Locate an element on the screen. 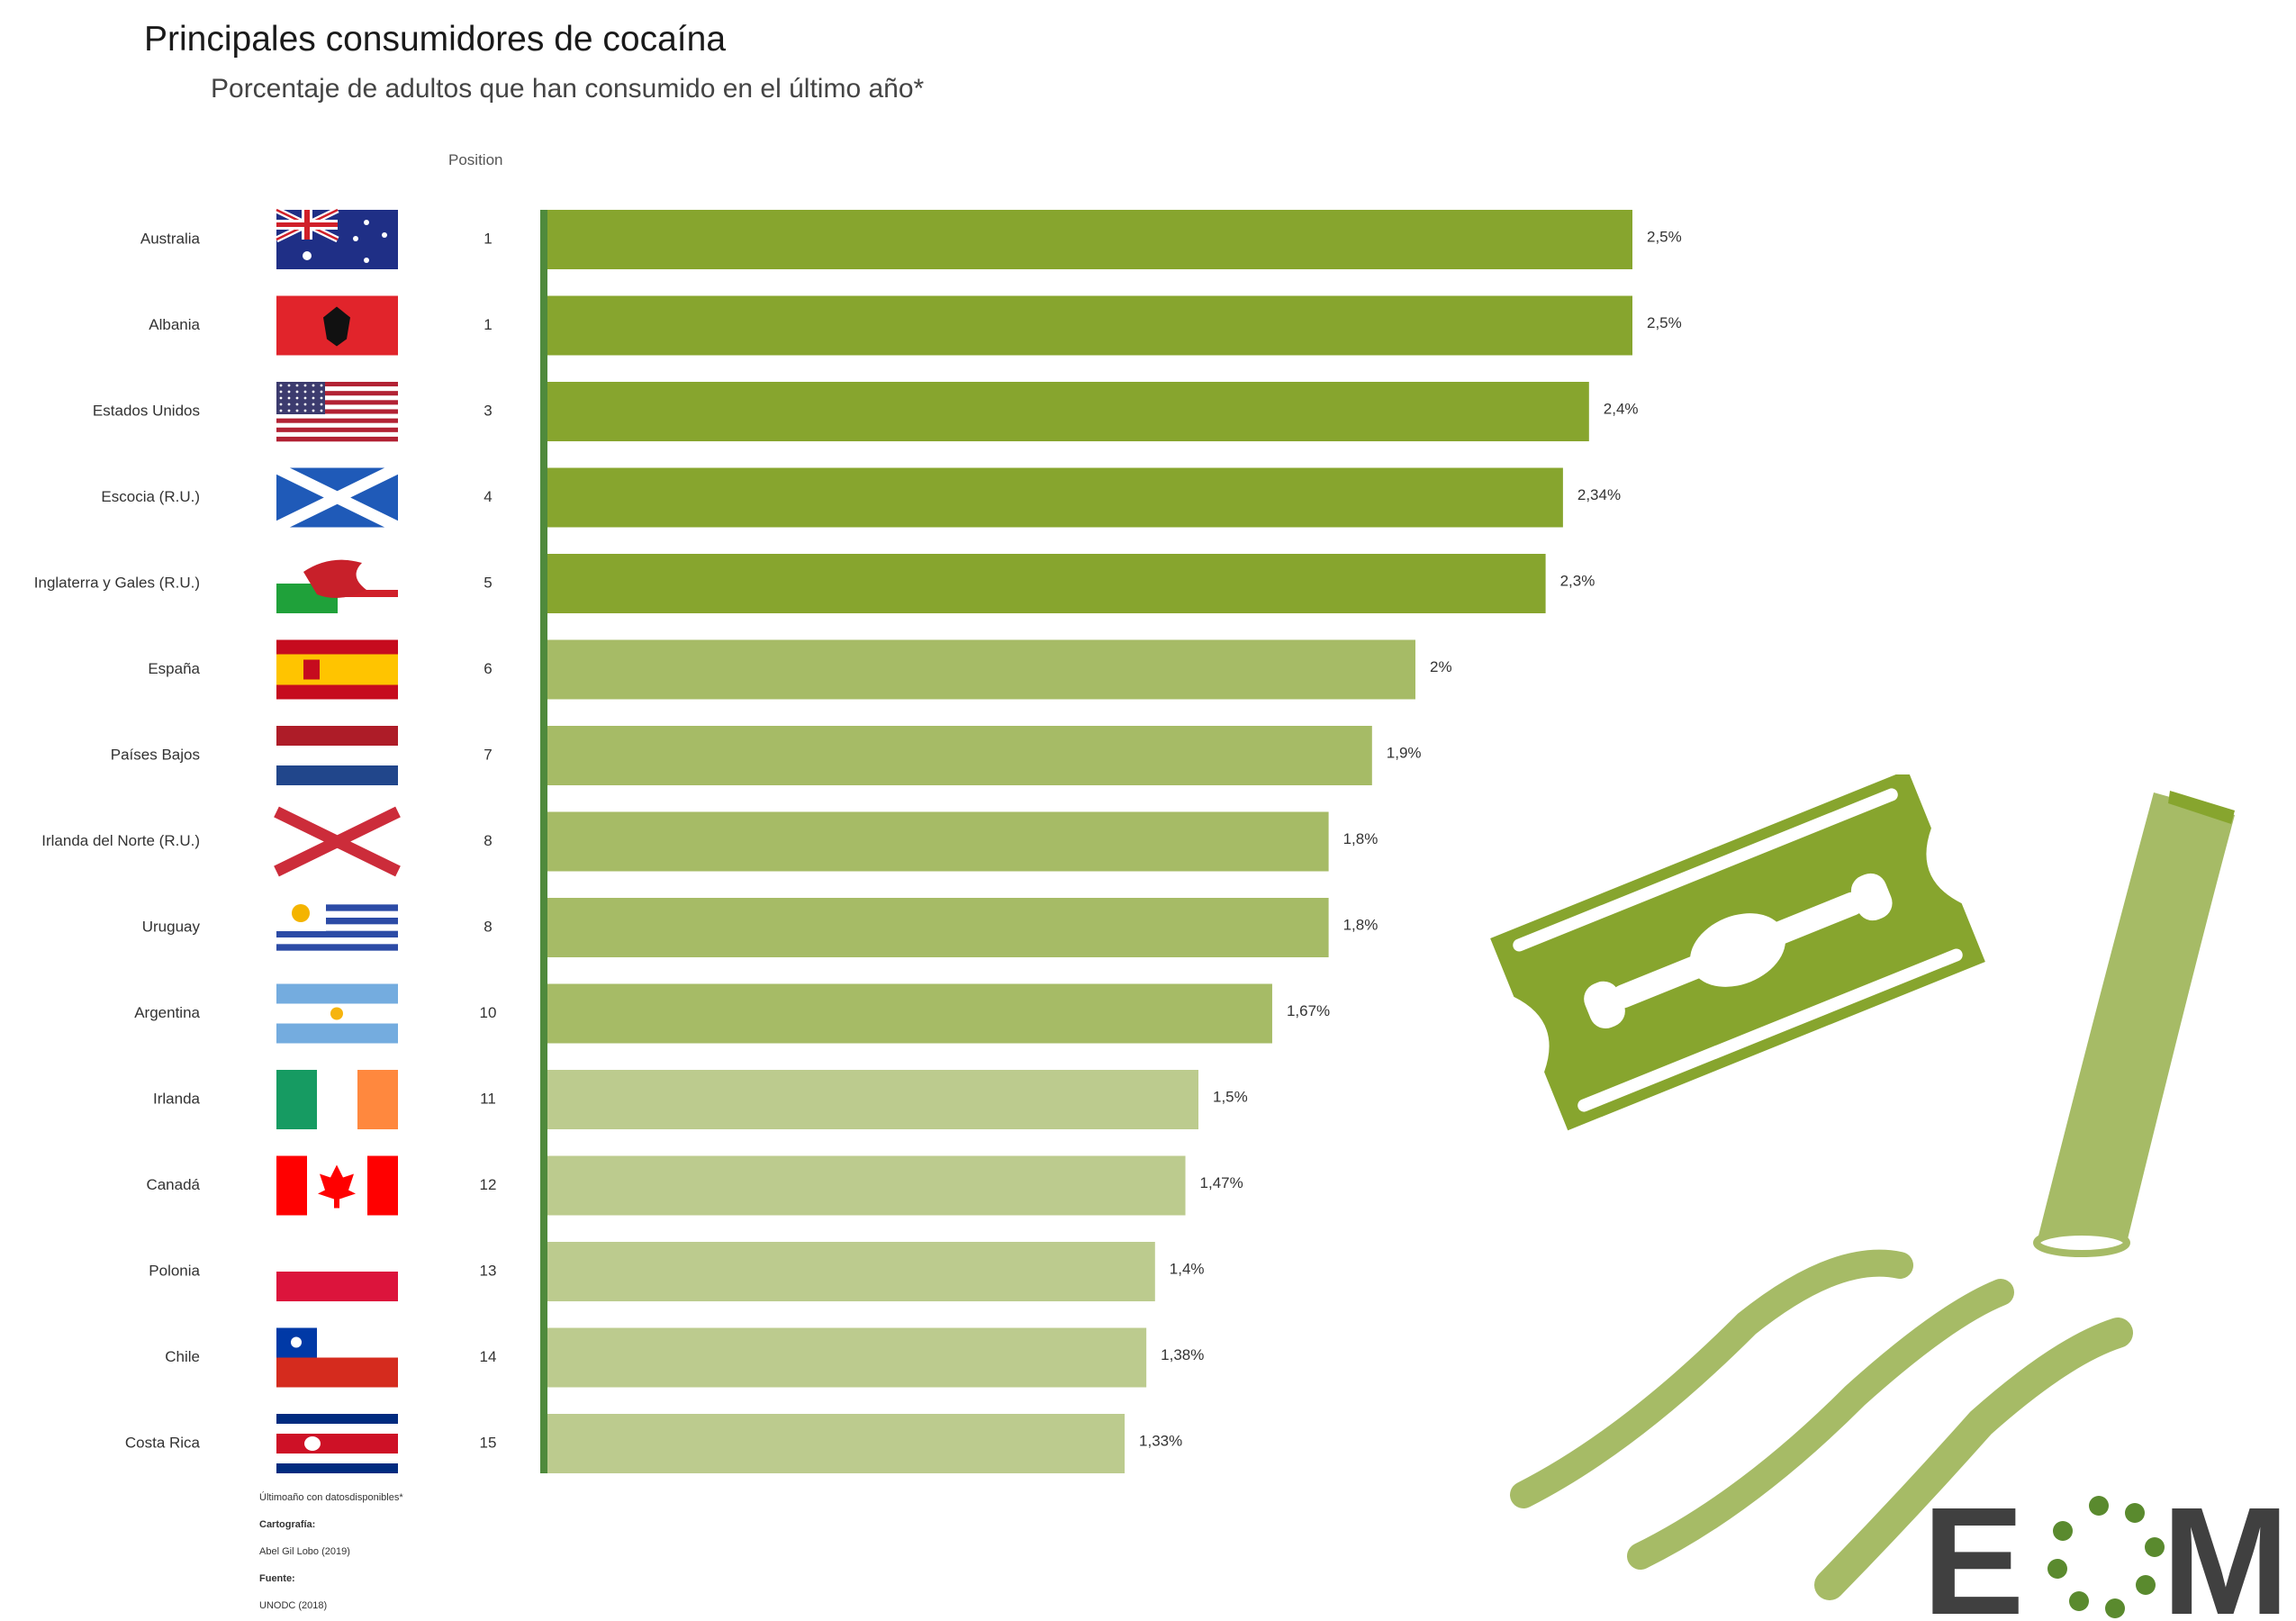  country-label: España is located at coordinates (174, 668).